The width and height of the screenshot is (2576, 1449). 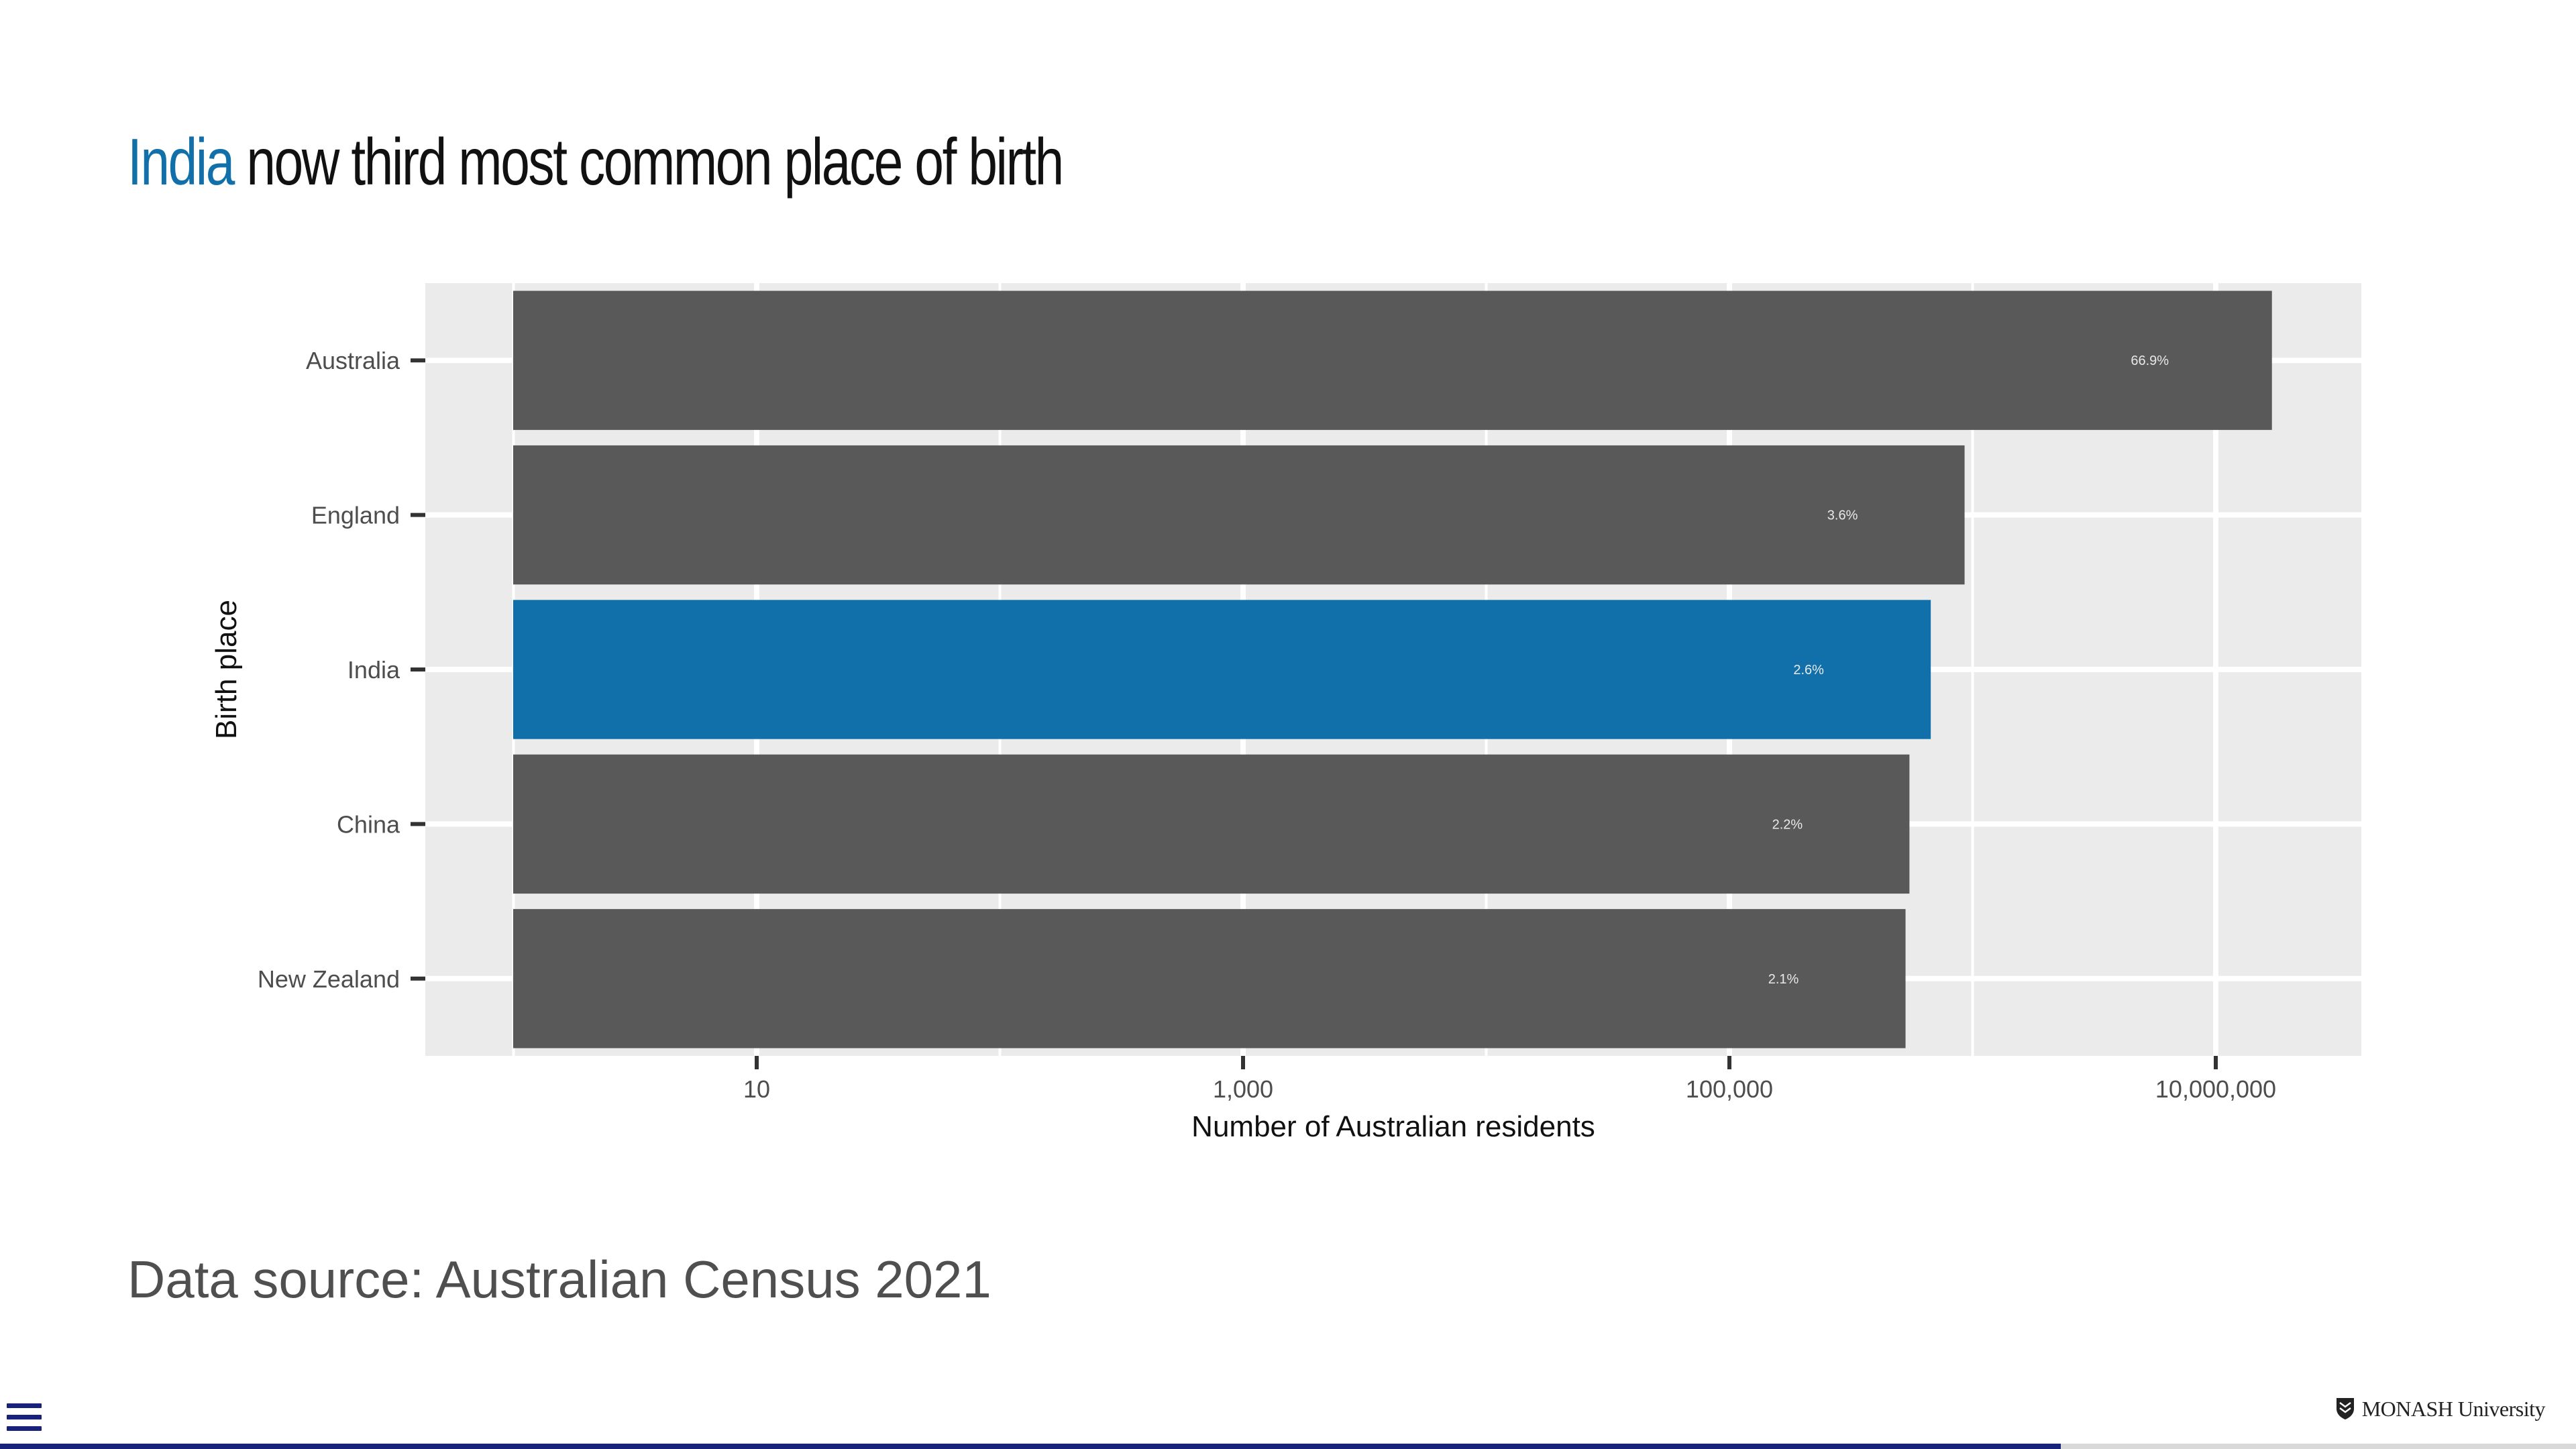 What do you see at coordinates (1783, 979) in the screenshot?
I see `bar-data-label: 2.1%` at bounding box center [1783, 979].